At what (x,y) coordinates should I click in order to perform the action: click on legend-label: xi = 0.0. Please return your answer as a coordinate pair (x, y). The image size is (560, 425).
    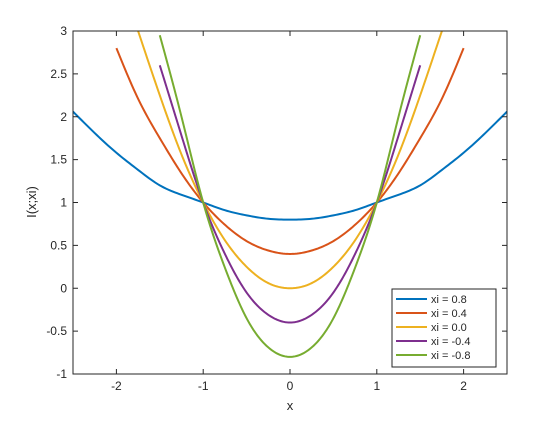
    Looking at the image, I should click on (449, 328).